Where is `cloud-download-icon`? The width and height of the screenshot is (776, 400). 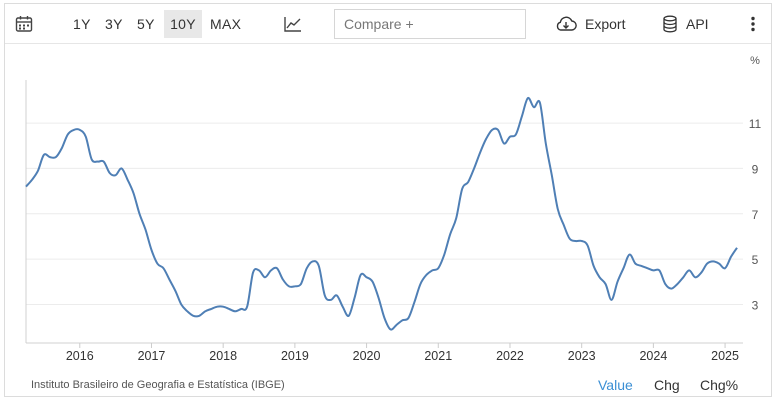 cloud-download-icon is located at coordinates (566, 24).